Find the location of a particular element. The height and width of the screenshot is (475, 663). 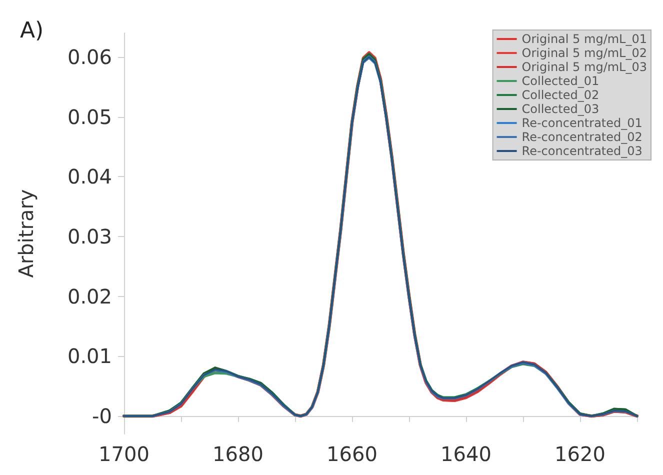

legend-label: Original 5 mg/mL_01 is located at coordinates (585, 39).